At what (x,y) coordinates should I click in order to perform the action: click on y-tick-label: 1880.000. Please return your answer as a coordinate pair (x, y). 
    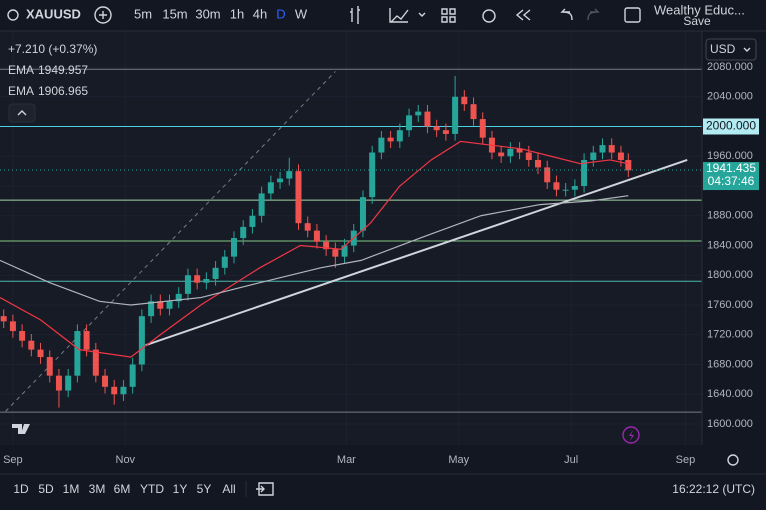
    Looking at the image, I should click on (730, 216).